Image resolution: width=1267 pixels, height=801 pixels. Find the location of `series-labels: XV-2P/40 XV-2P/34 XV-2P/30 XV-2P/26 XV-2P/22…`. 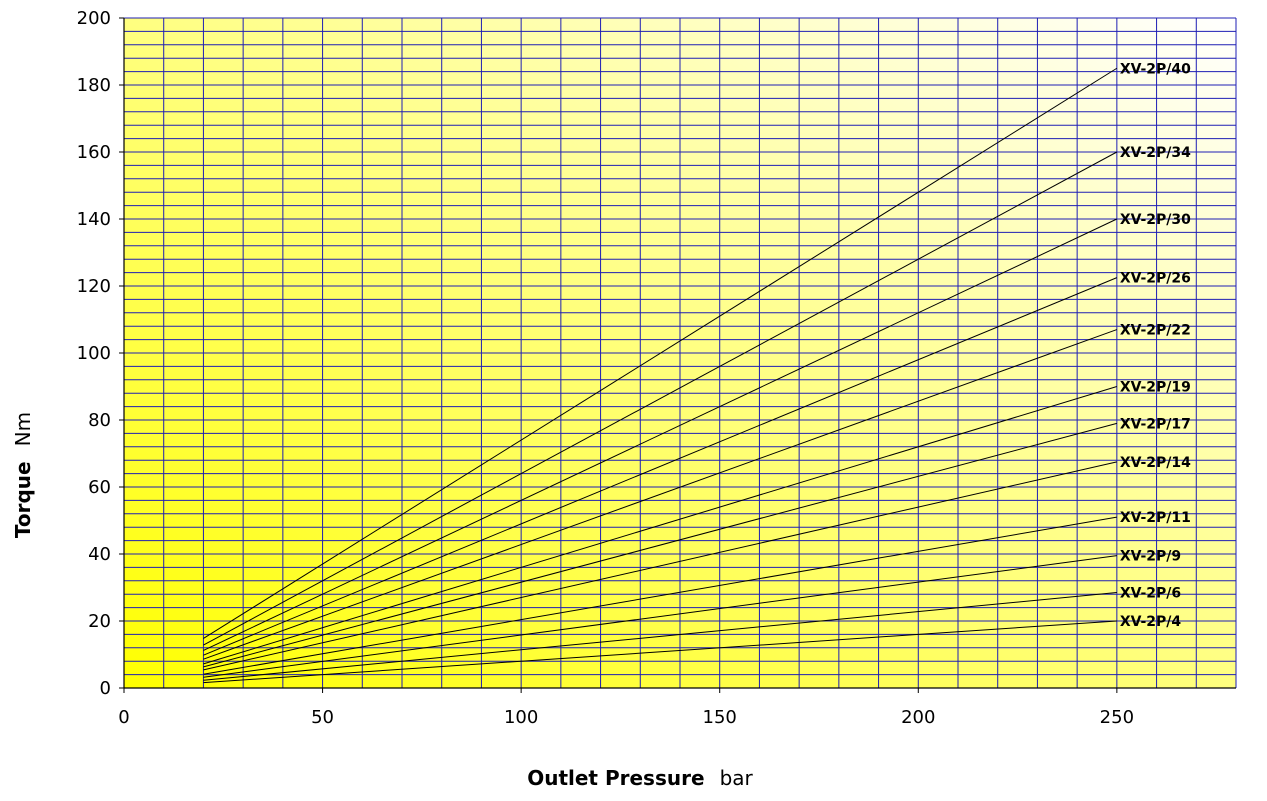

series-labels: XV-2P/40 XV-2P/34 XV-2P/30 XV-2P/26 XV-2P/22… is located at coordinates (1155, 345).